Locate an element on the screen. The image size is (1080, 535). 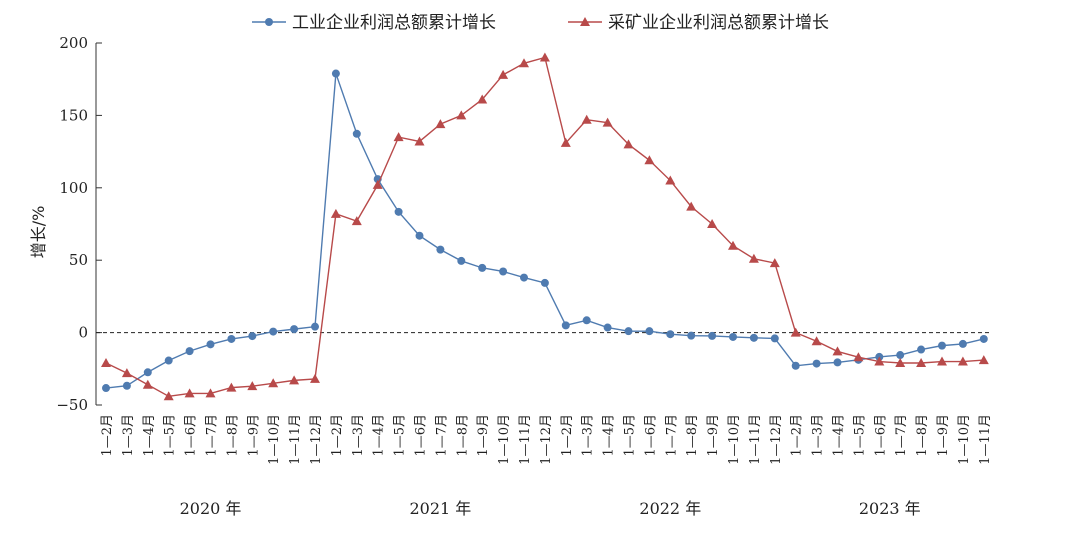
x-tick-label: 1—2月 is located at coordinates (107, 435).